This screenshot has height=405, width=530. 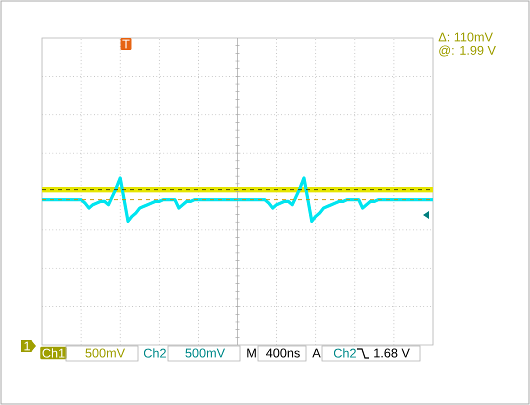 What do you see at coordinates (27, 346) in the screenshot?
I see `text: 1` at bounding box center [27, 346].